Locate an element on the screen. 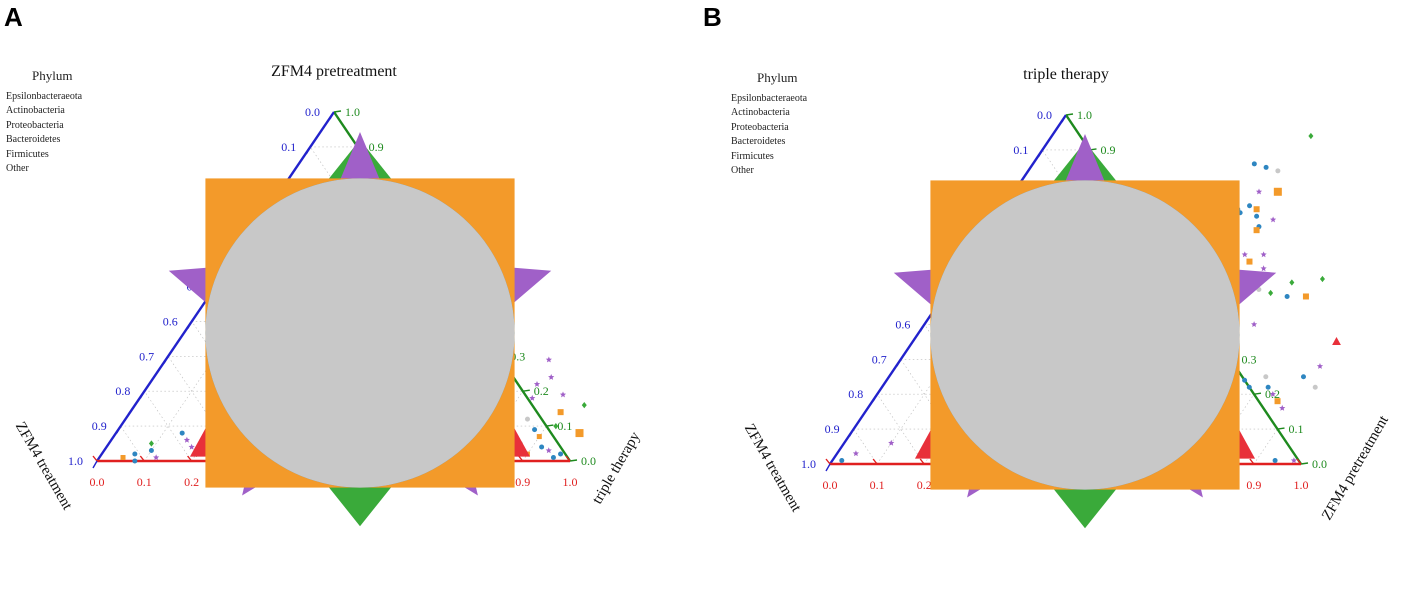  grid-line is located at coordinates (865, 446).